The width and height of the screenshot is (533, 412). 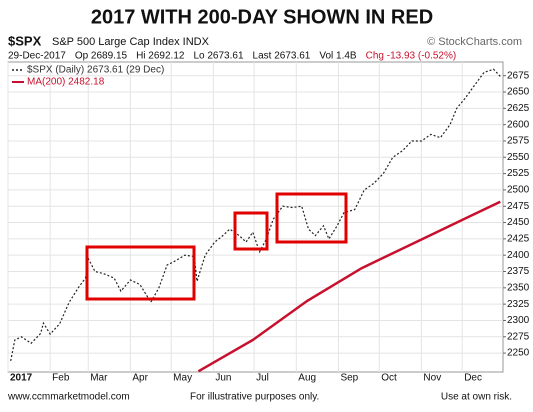 I want to click on y-tick-label: 2350, so click(x=518, y=287).